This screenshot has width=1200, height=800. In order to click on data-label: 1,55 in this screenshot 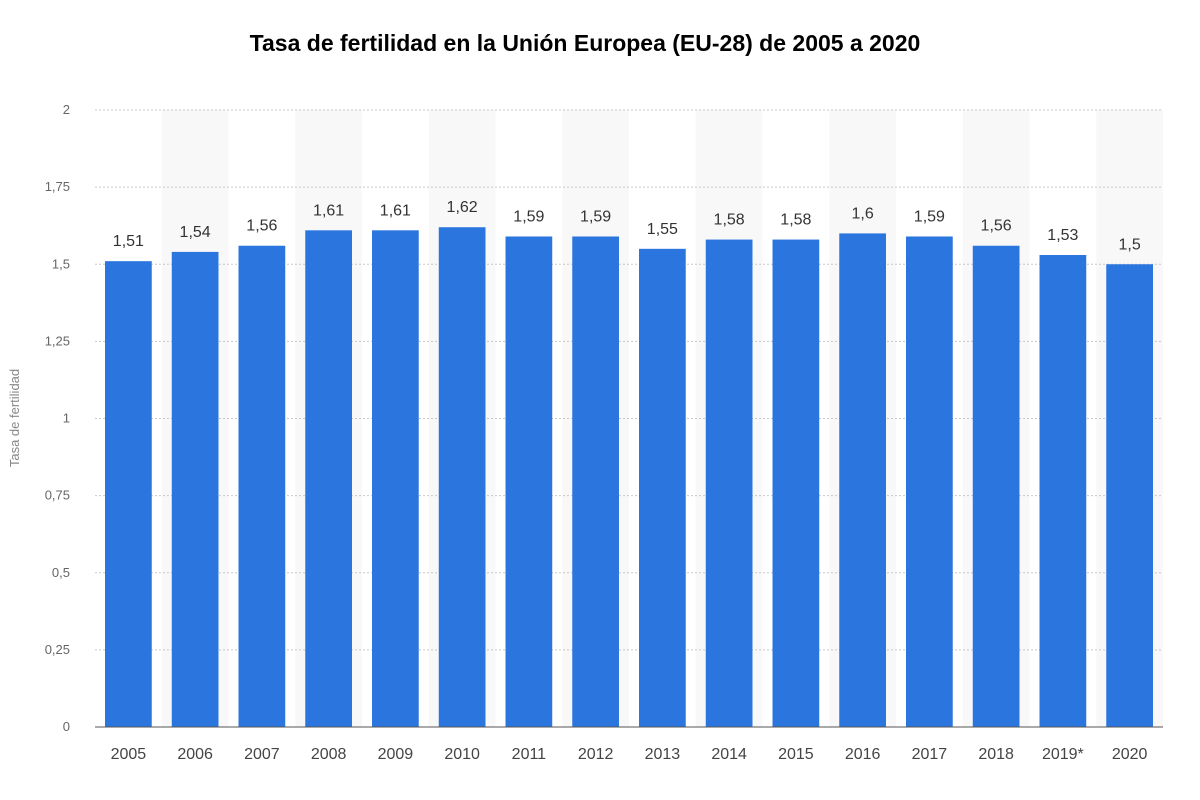, I will do `click(662, 229)`.